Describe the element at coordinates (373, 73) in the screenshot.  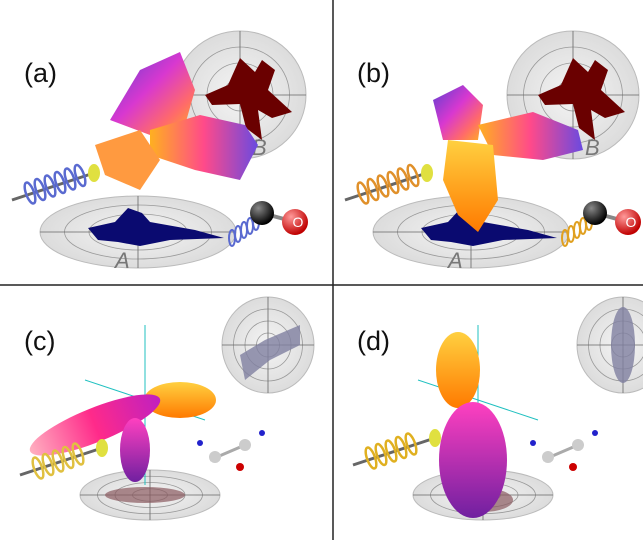
I see `panel-label: (b)` at that location.